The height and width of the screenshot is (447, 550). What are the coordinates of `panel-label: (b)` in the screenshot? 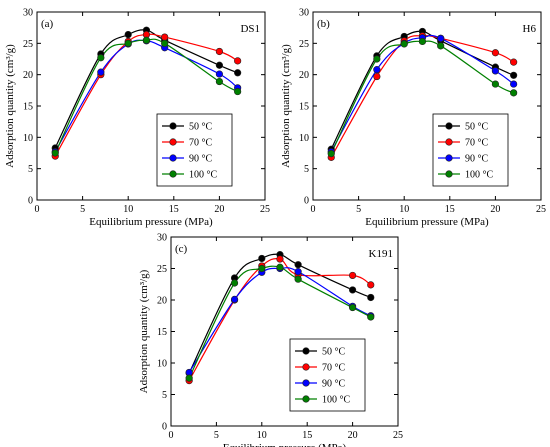 It's located at (323, 24).